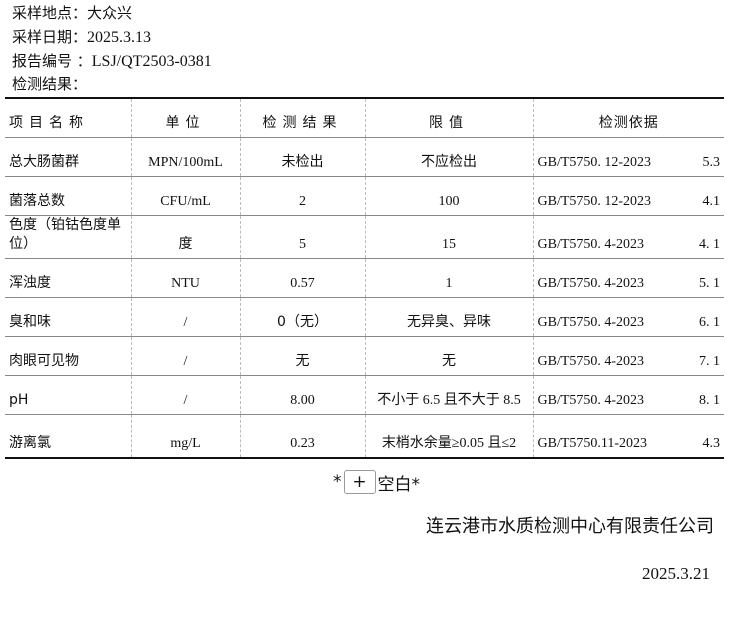 The height and width of the screenshot is (629, 730). I want to click on report-date: 2025.3.21, so click(676, 573).